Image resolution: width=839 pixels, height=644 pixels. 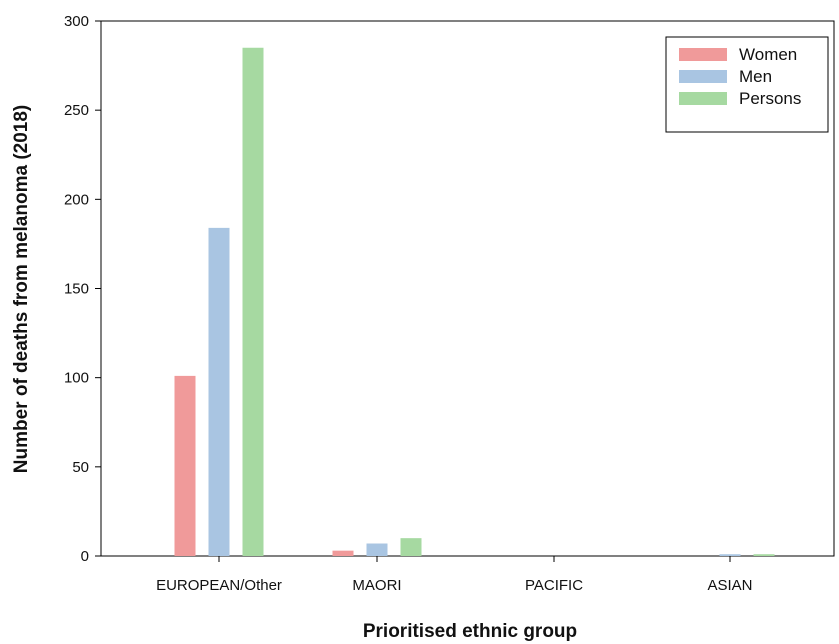 I want to click on y-tick-label: 250, so click(x=76, y=110).